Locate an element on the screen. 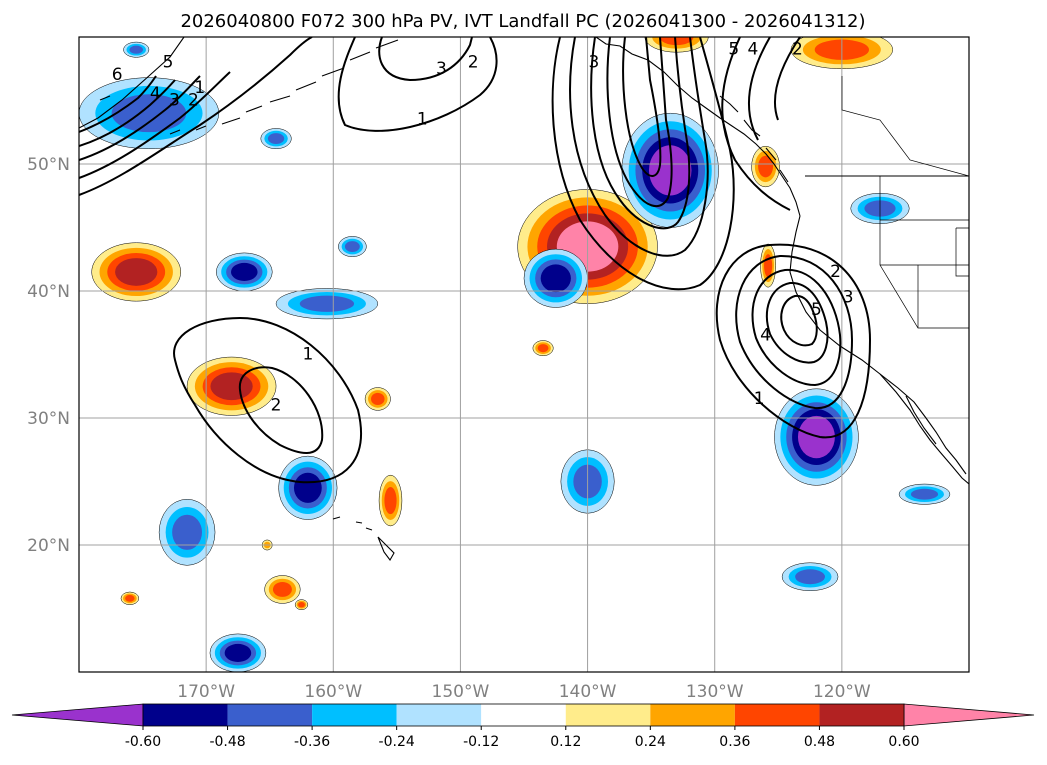 The image size is (1047, 765). contour-2-nw is located at coordinates (155, 125).